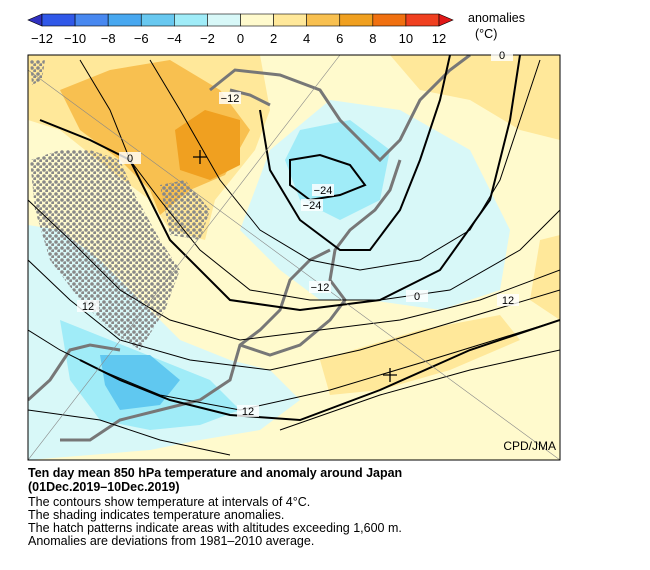  I want to click on colorbar-label: 8, so click(372, 38).